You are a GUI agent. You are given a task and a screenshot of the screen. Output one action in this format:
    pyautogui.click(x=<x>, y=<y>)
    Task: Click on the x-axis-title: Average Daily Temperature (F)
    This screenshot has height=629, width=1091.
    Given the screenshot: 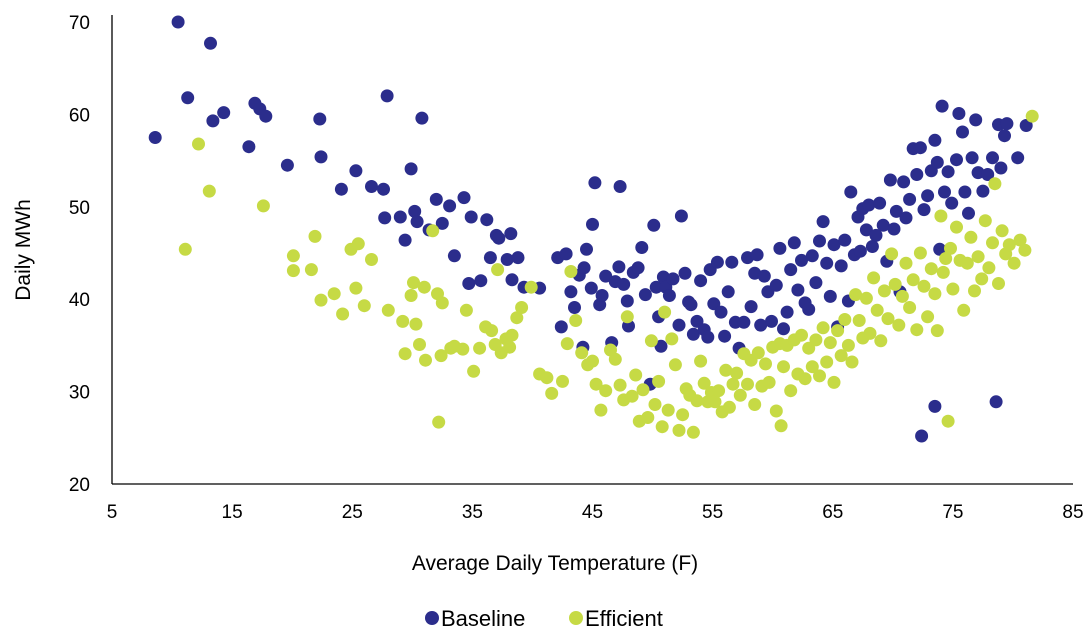 What is the action you would take?
    pyautogui.click(x=555, y=563)
    